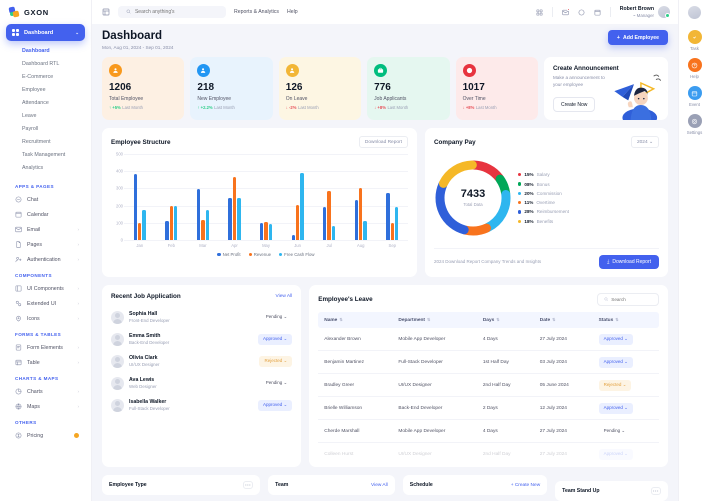  What do you see at coordinates (434, 320) in the screenshot?
I see `table-column-header: Department ⇅` at bounding box center [434, 320].